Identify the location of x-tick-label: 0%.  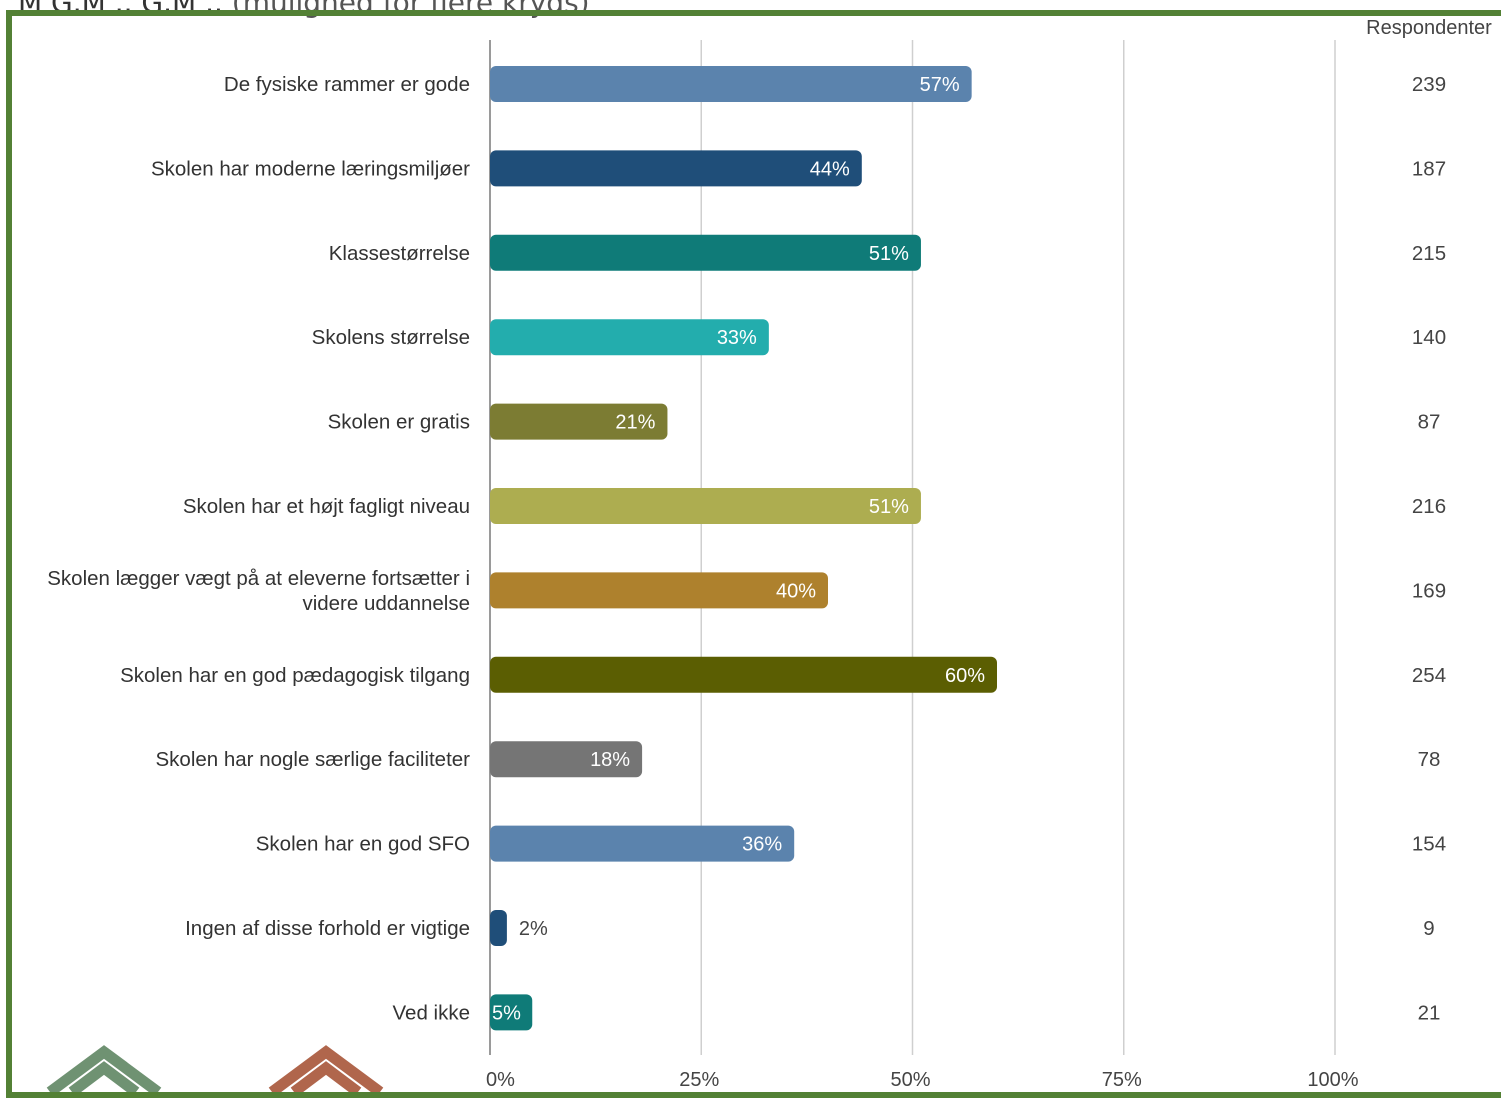
(500, 1080).